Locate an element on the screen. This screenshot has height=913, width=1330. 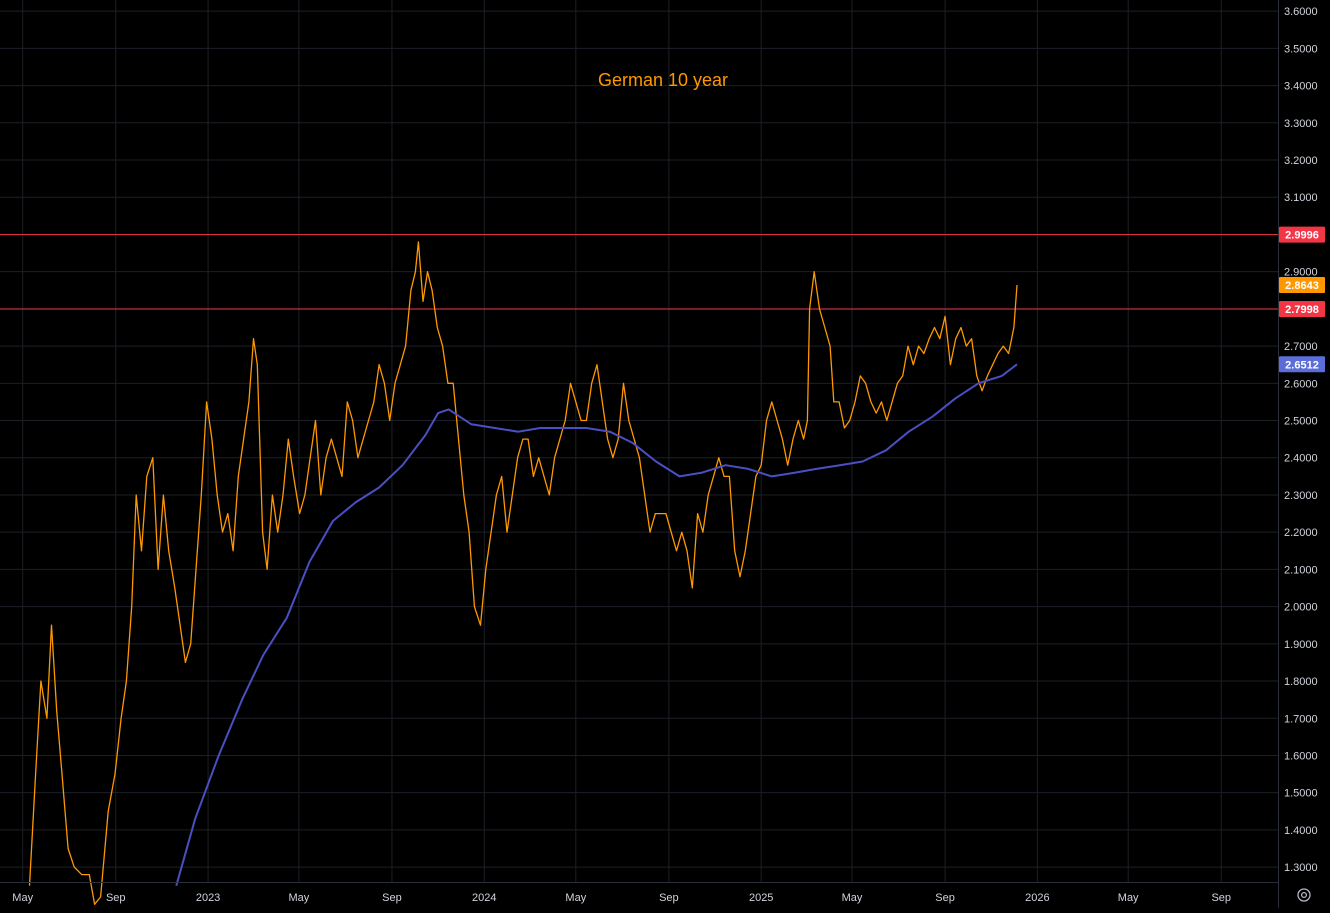
y-tick-label: 3.3000 is located at coordinates (1301, 124).